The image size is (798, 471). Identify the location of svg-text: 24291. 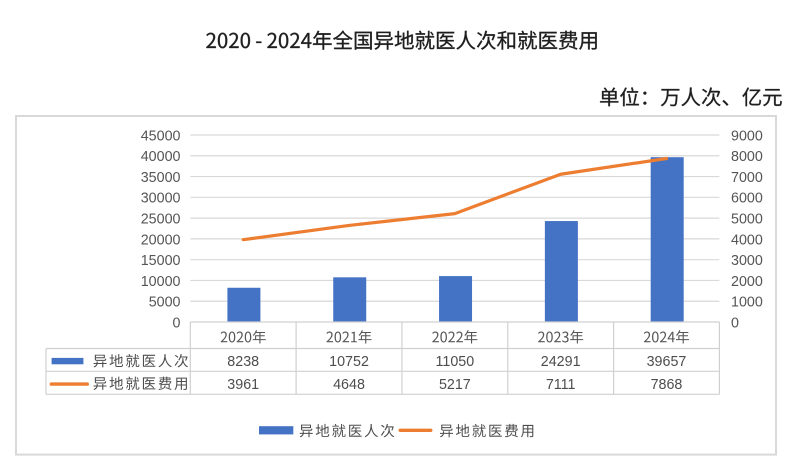
(561, 362).